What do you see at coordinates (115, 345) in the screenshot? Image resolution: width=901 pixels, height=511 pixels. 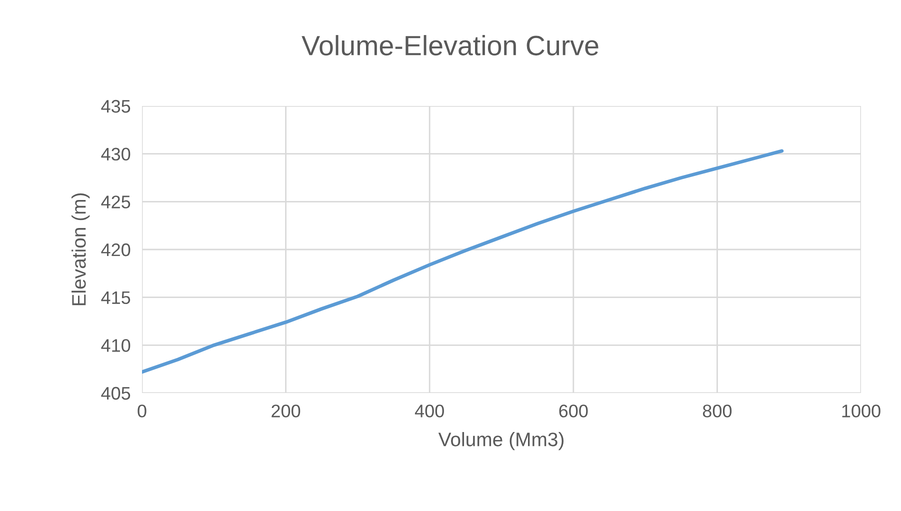 I see `y-tick-label: 410` at bounding box center [115, 345].